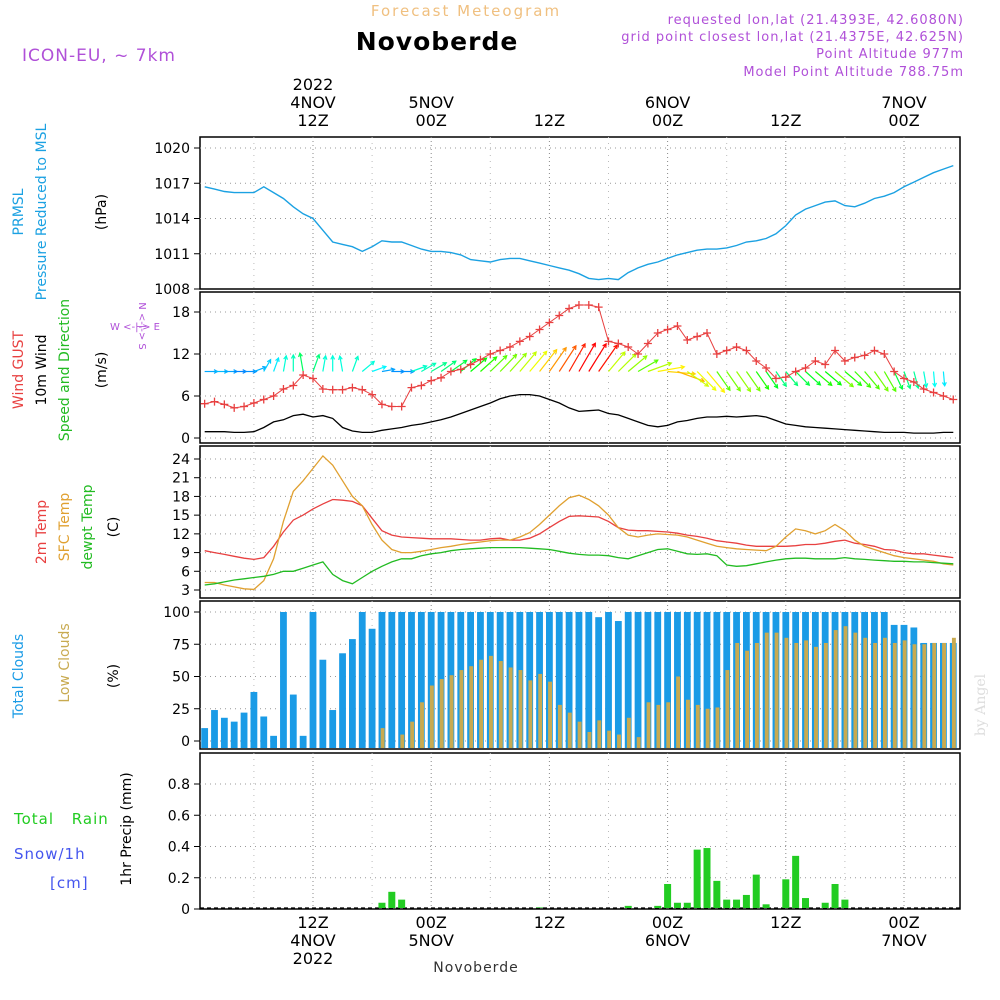 The height and width of the screenshot is (1000, 1000). Describe the element at coordinates (185, 397) in the screenshot. I see `wind-ytick-label: 6` at that location.